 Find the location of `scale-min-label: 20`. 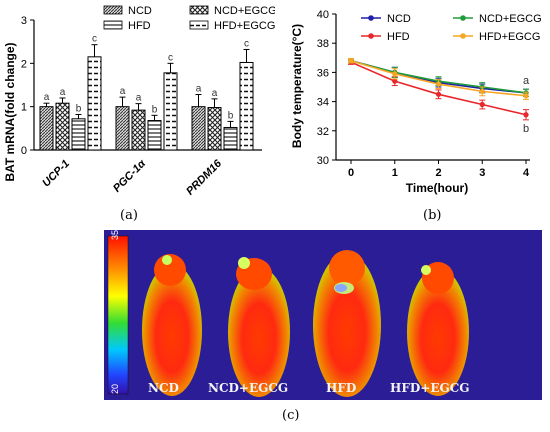

scale-min-label: 20 is located at coordinates (115, 388).